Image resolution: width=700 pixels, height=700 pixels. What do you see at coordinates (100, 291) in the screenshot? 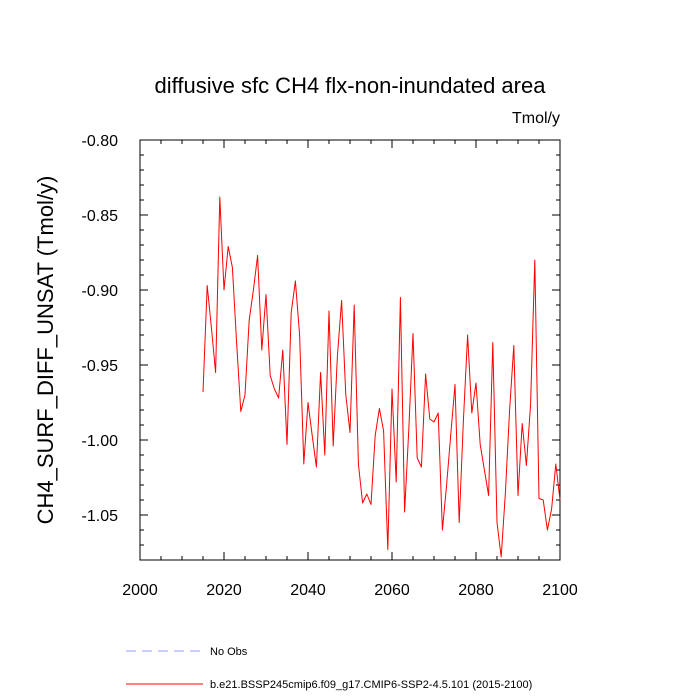
I see `y-tick-label: -0.90` at bounding box center [100, 291].